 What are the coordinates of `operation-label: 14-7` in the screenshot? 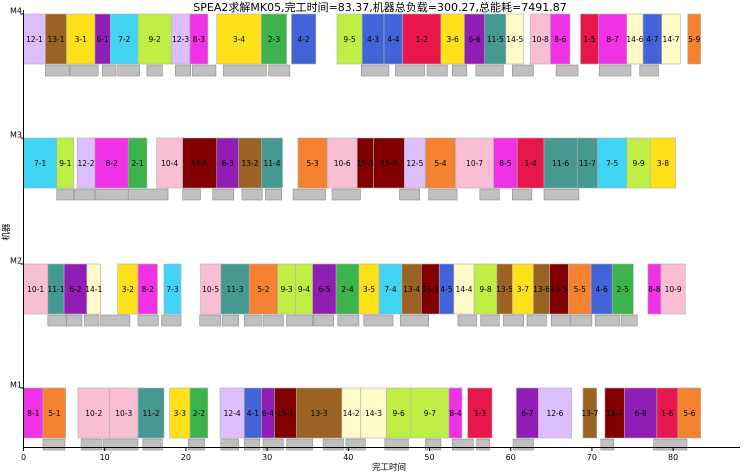 It's located at (671, 39).